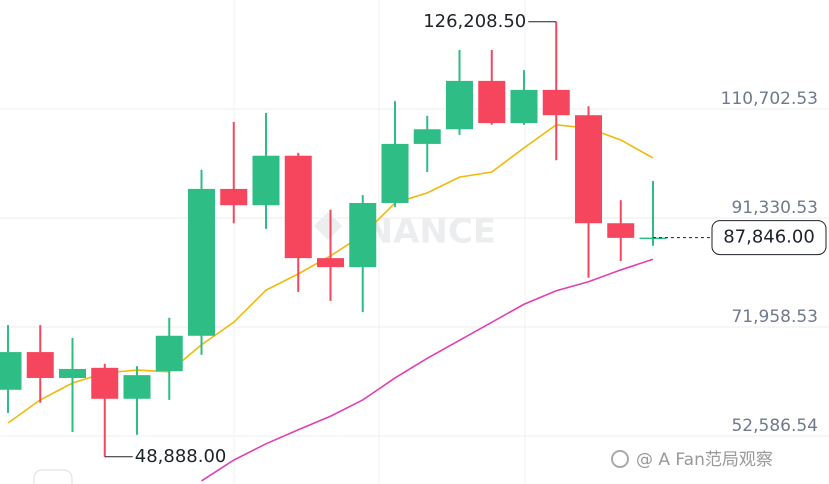  Describe the element at coordinates (774, 426) in the screenshot. I see `y-tick-label: 52,586.54` at that location.